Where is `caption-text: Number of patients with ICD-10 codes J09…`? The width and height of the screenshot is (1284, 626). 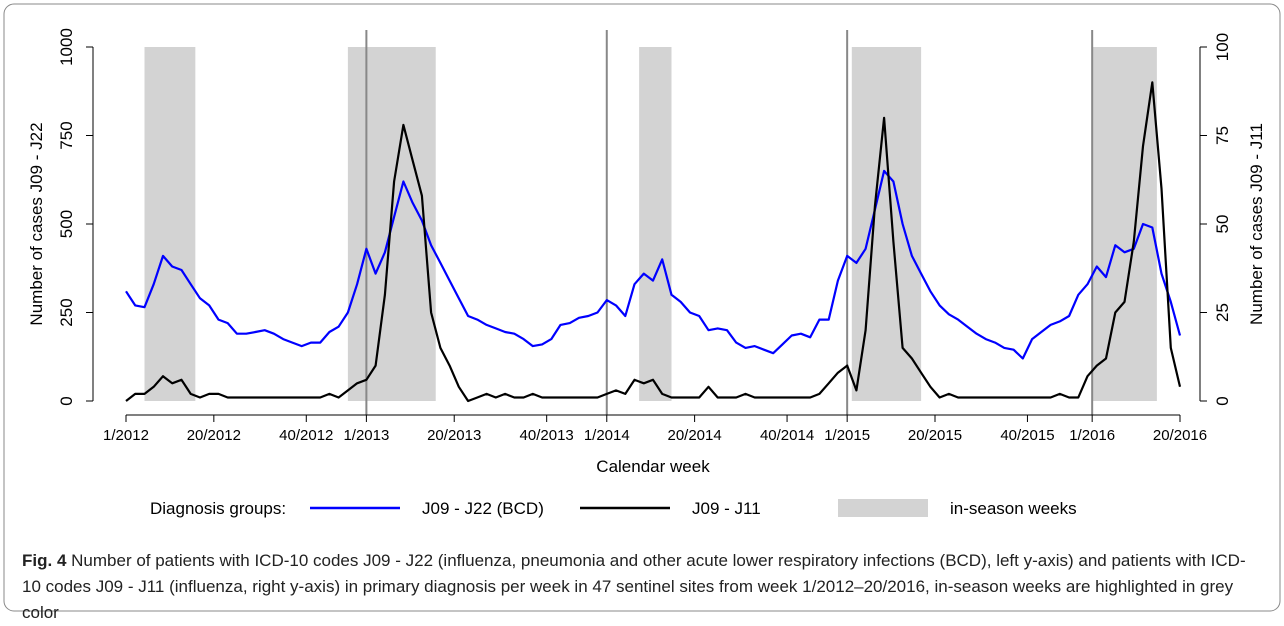
caption-text: Number of patients with ICD-10 codes J09… is located at coordinates (634, 586).